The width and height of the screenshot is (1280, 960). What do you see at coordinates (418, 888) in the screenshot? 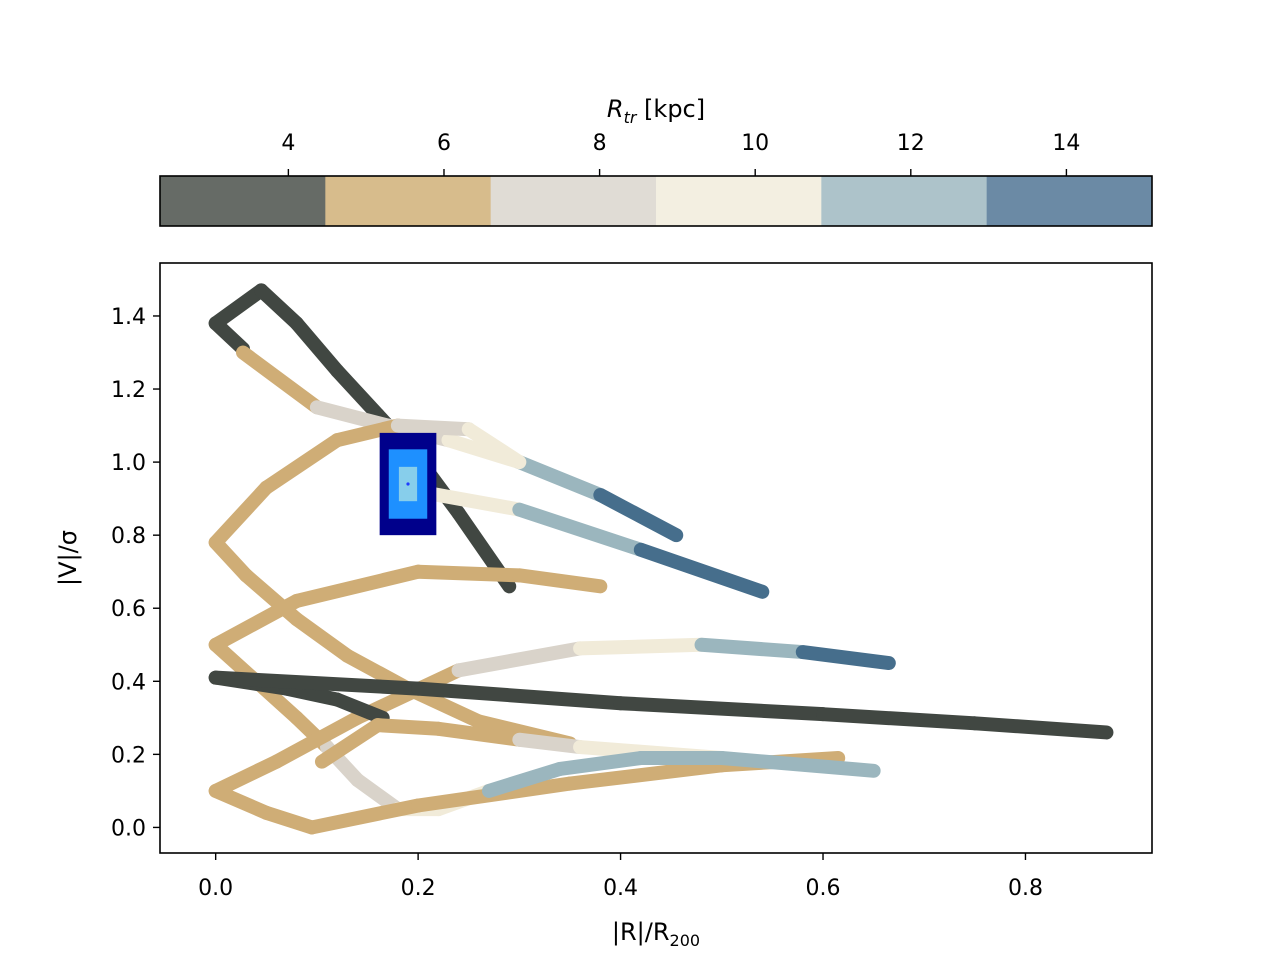
I see `x-tick-label: 0.2` at bounding box center [418, 888].